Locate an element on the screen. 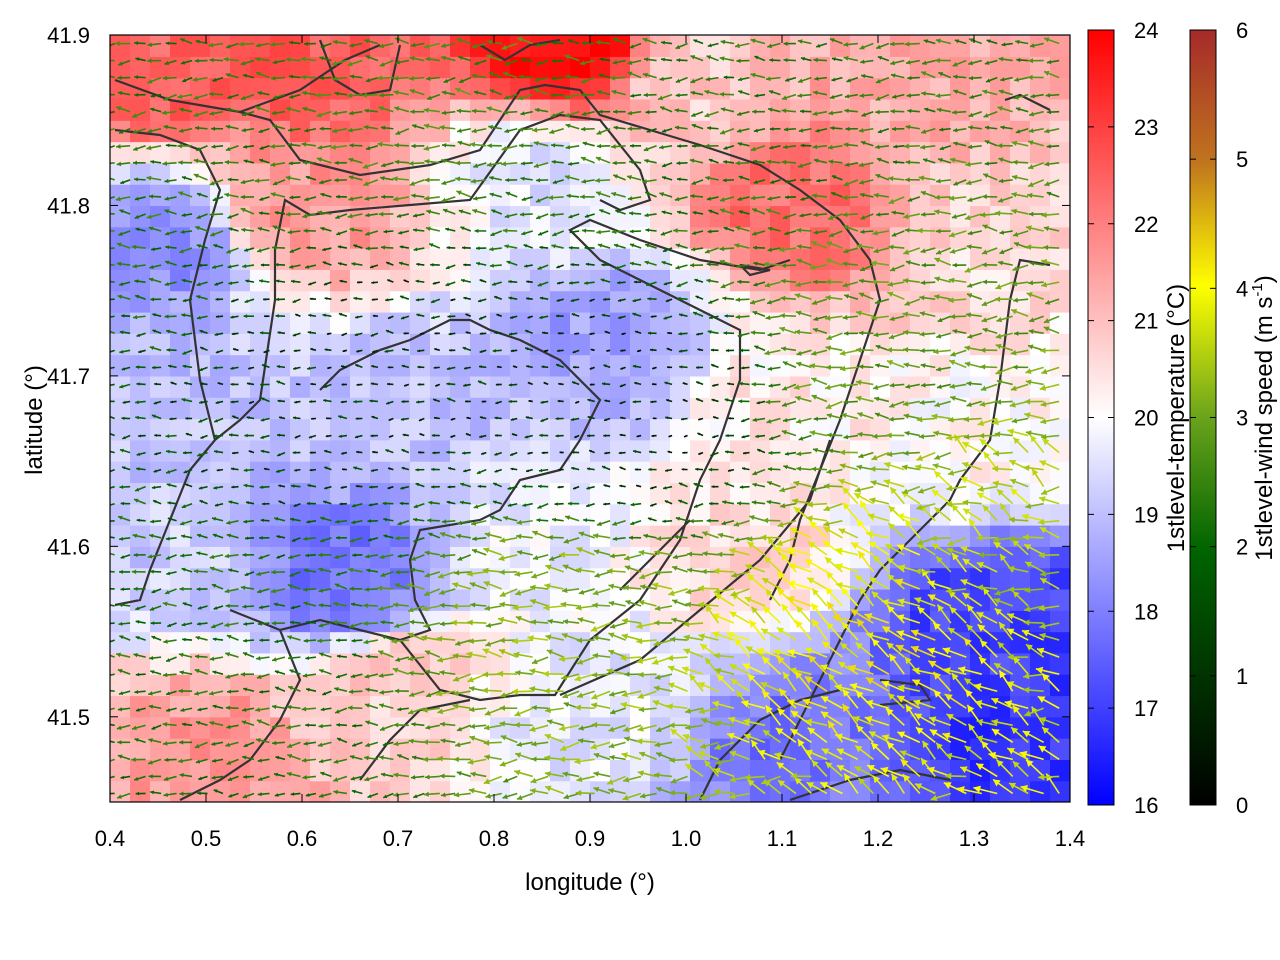 The width and height of the screenshot is (1280, 960). x-tick-label: 0.5 is located at coordinates (206, 838).